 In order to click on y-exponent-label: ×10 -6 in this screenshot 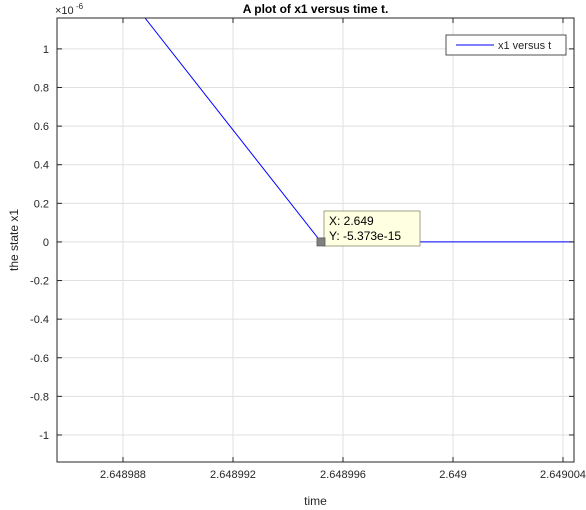, I will do `click(69, 9)`.